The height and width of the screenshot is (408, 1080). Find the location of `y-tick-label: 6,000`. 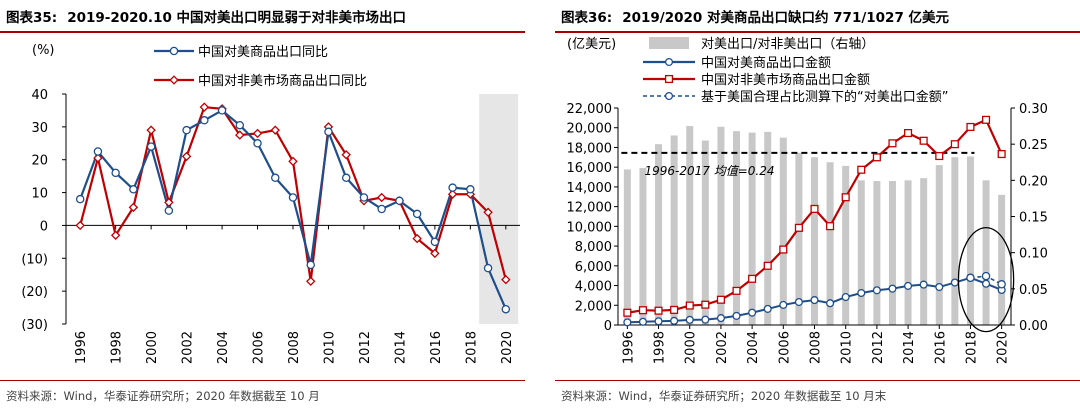

y-tick-label: 6,000 is located at coordinates (593, 267).